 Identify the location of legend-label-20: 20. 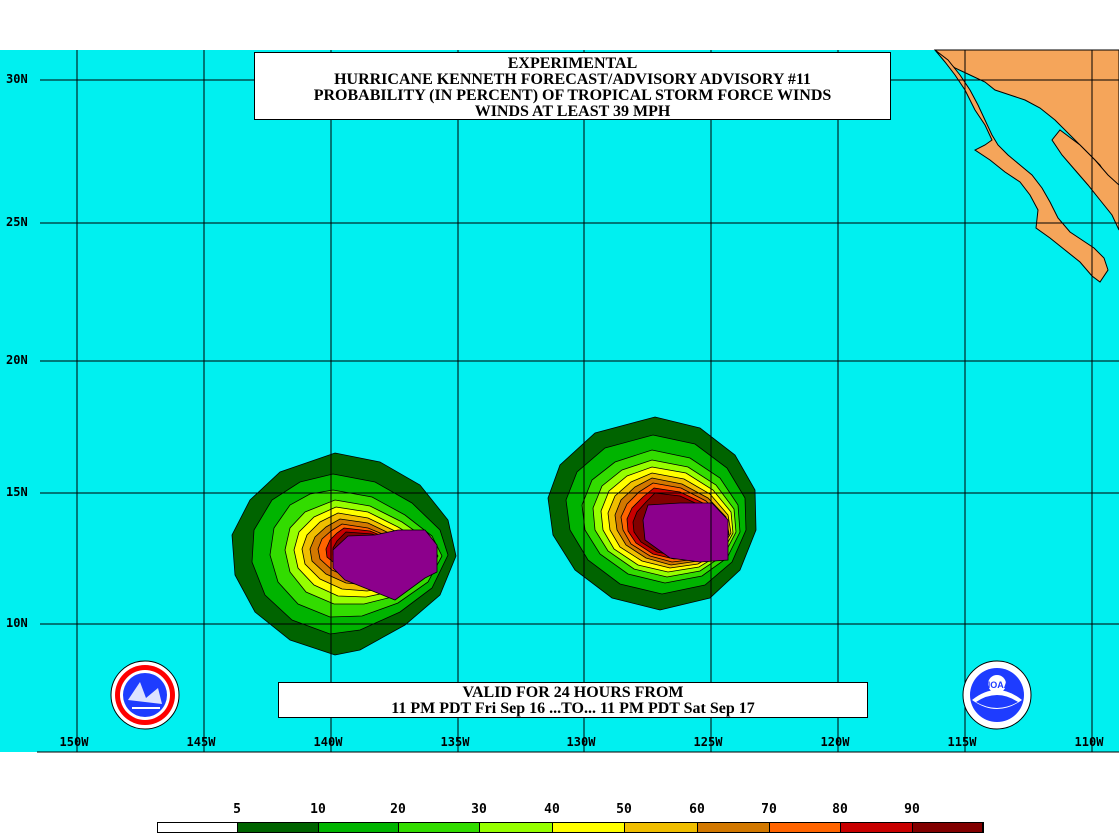
(398, 809).